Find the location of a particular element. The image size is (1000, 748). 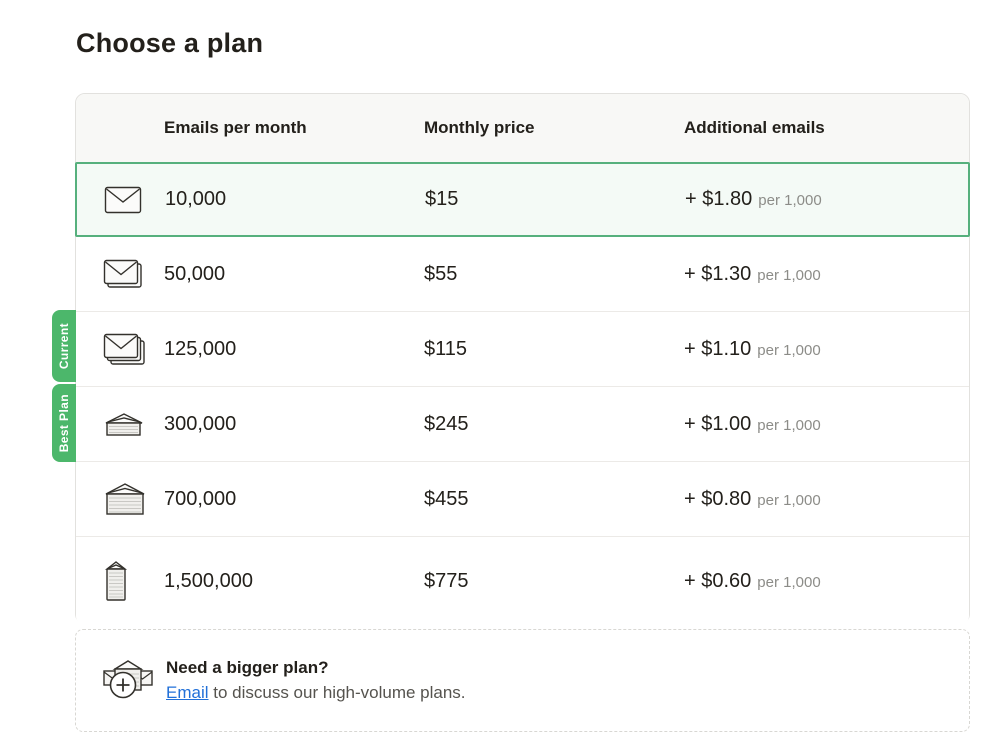

plan-row: 700,000 $455 + $0.80 per 1,000 is located at coordinates (522, 499).